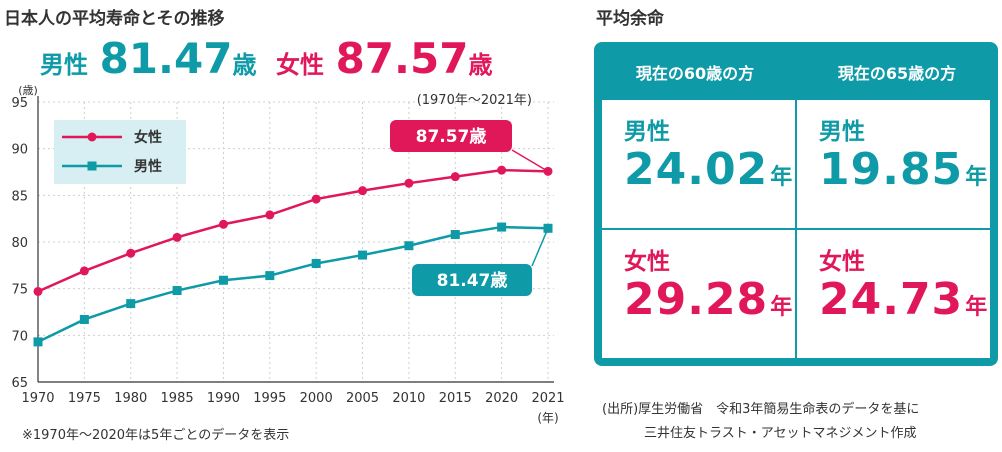  I want to click on callout-label: 87.57歳, so click(451, 136).